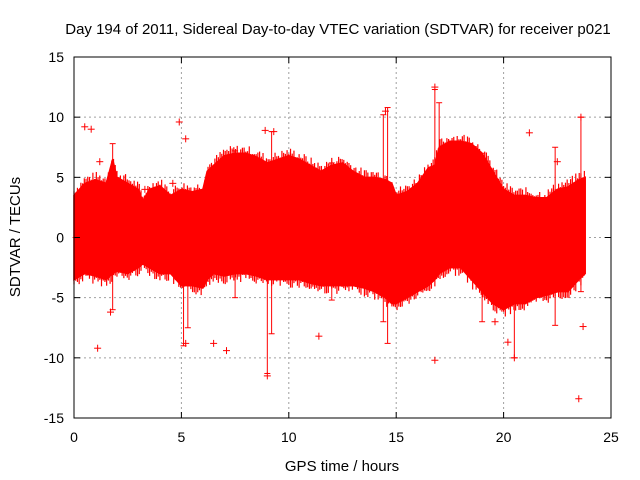 Image resolution: width=640 pixels, height=480 pixels. Describe the element at coordinates (15, 237) in the screenshot. I see `y-axis-title: SDTVAR / TECUs` at that location.